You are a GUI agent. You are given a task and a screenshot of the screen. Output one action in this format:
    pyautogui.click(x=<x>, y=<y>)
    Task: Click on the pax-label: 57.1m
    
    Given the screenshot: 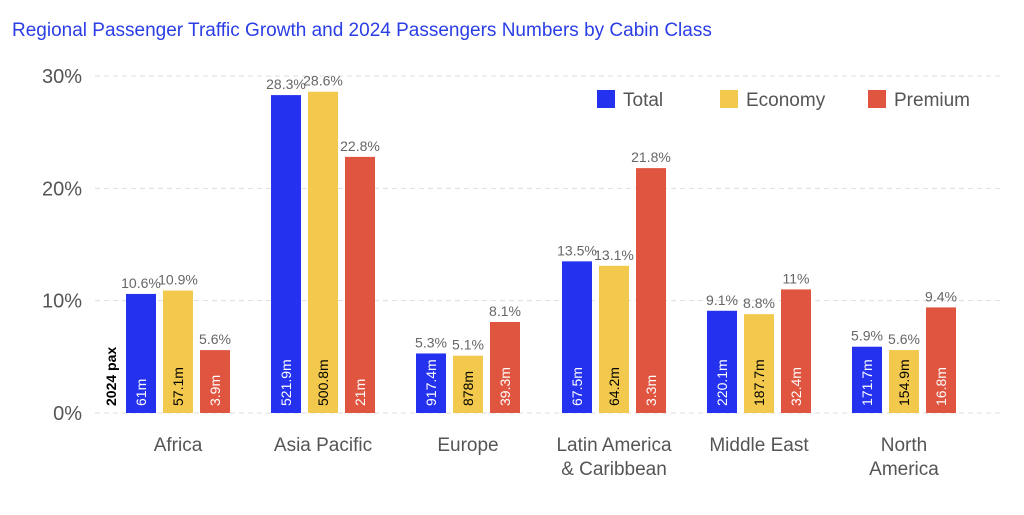 What is the action you would take?
    pyautogui.click(x=178, y=386)
    